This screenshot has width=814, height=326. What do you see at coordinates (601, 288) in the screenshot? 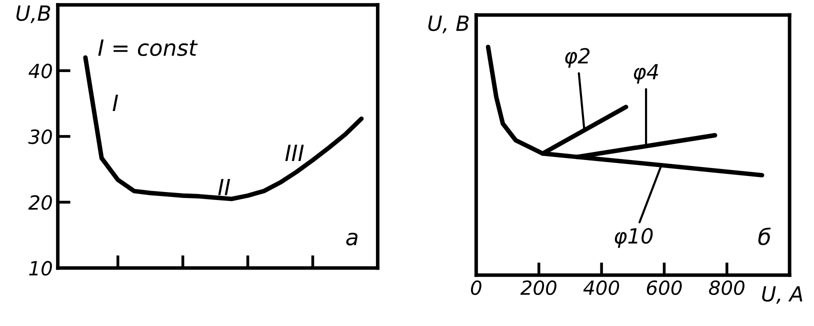
I see `x-tick-label: 400` at bounding box center [601, 288].